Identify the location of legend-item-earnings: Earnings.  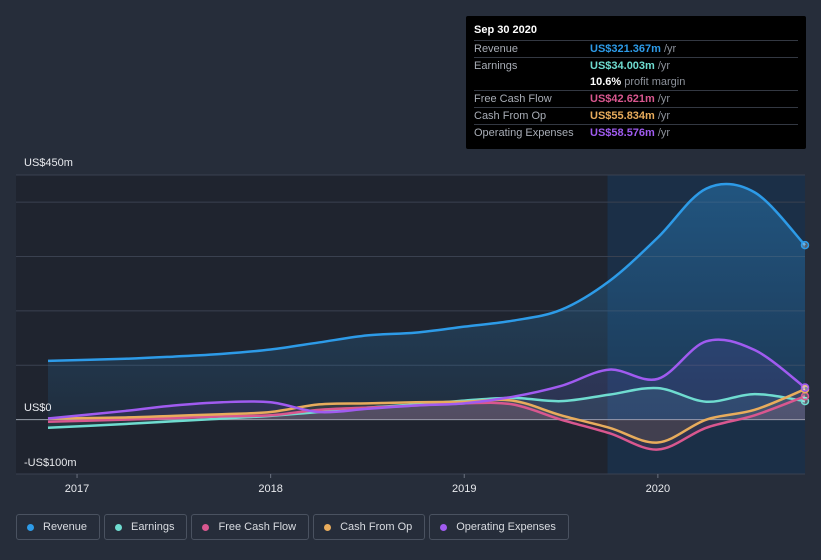
(146, 527).